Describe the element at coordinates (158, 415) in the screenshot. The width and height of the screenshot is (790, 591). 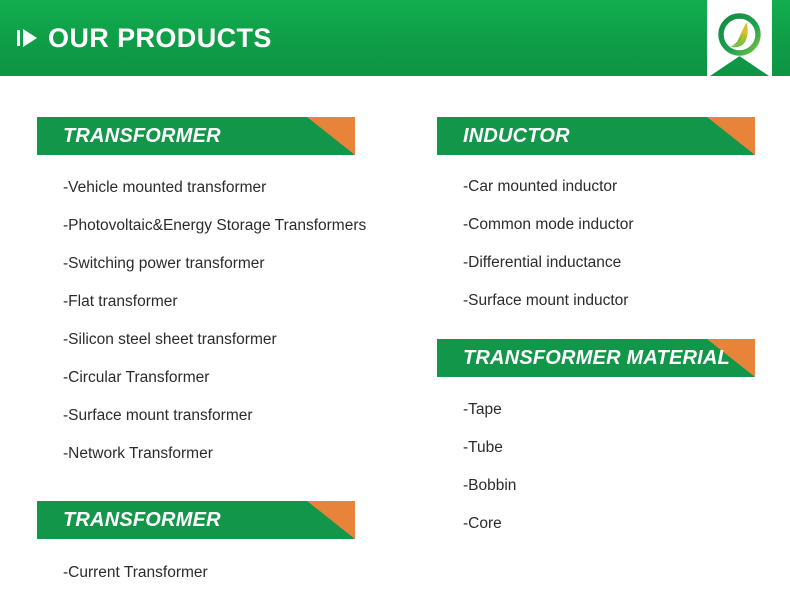
I see `list-item: -Surface mount transformer` at that location.